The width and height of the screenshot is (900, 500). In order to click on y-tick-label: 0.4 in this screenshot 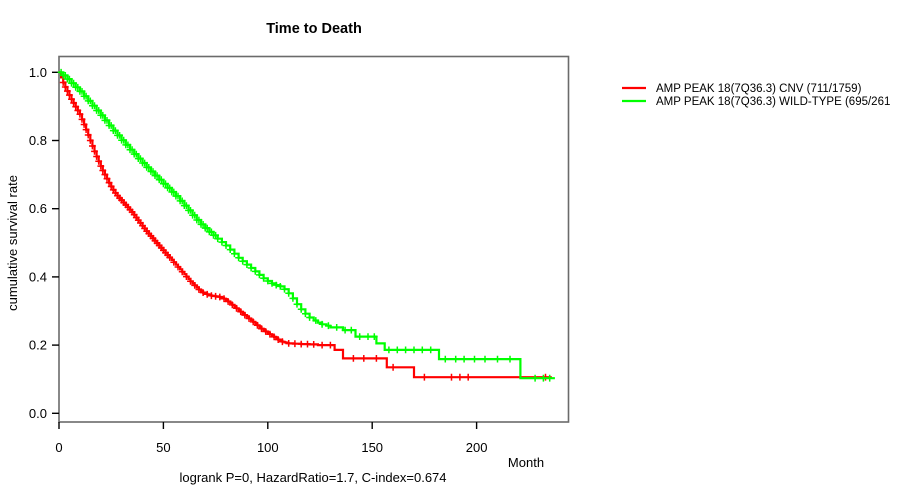, I will do `click(38, 276)`.